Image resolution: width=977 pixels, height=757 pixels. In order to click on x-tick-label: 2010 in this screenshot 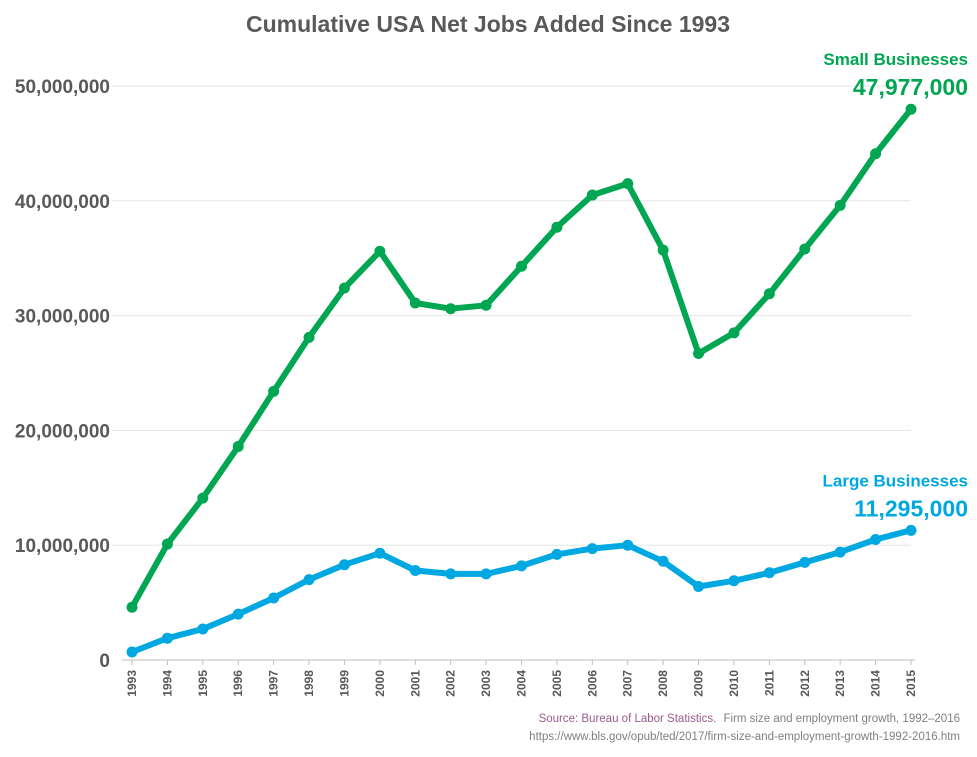, I will do `click(734, 683)`.